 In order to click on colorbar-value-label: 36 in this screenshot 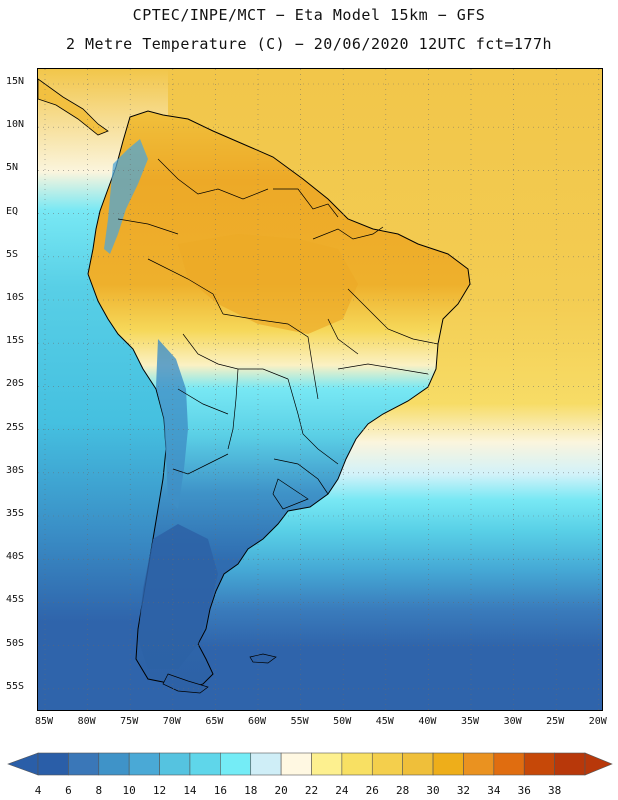, I will do `click(524, 790)`.